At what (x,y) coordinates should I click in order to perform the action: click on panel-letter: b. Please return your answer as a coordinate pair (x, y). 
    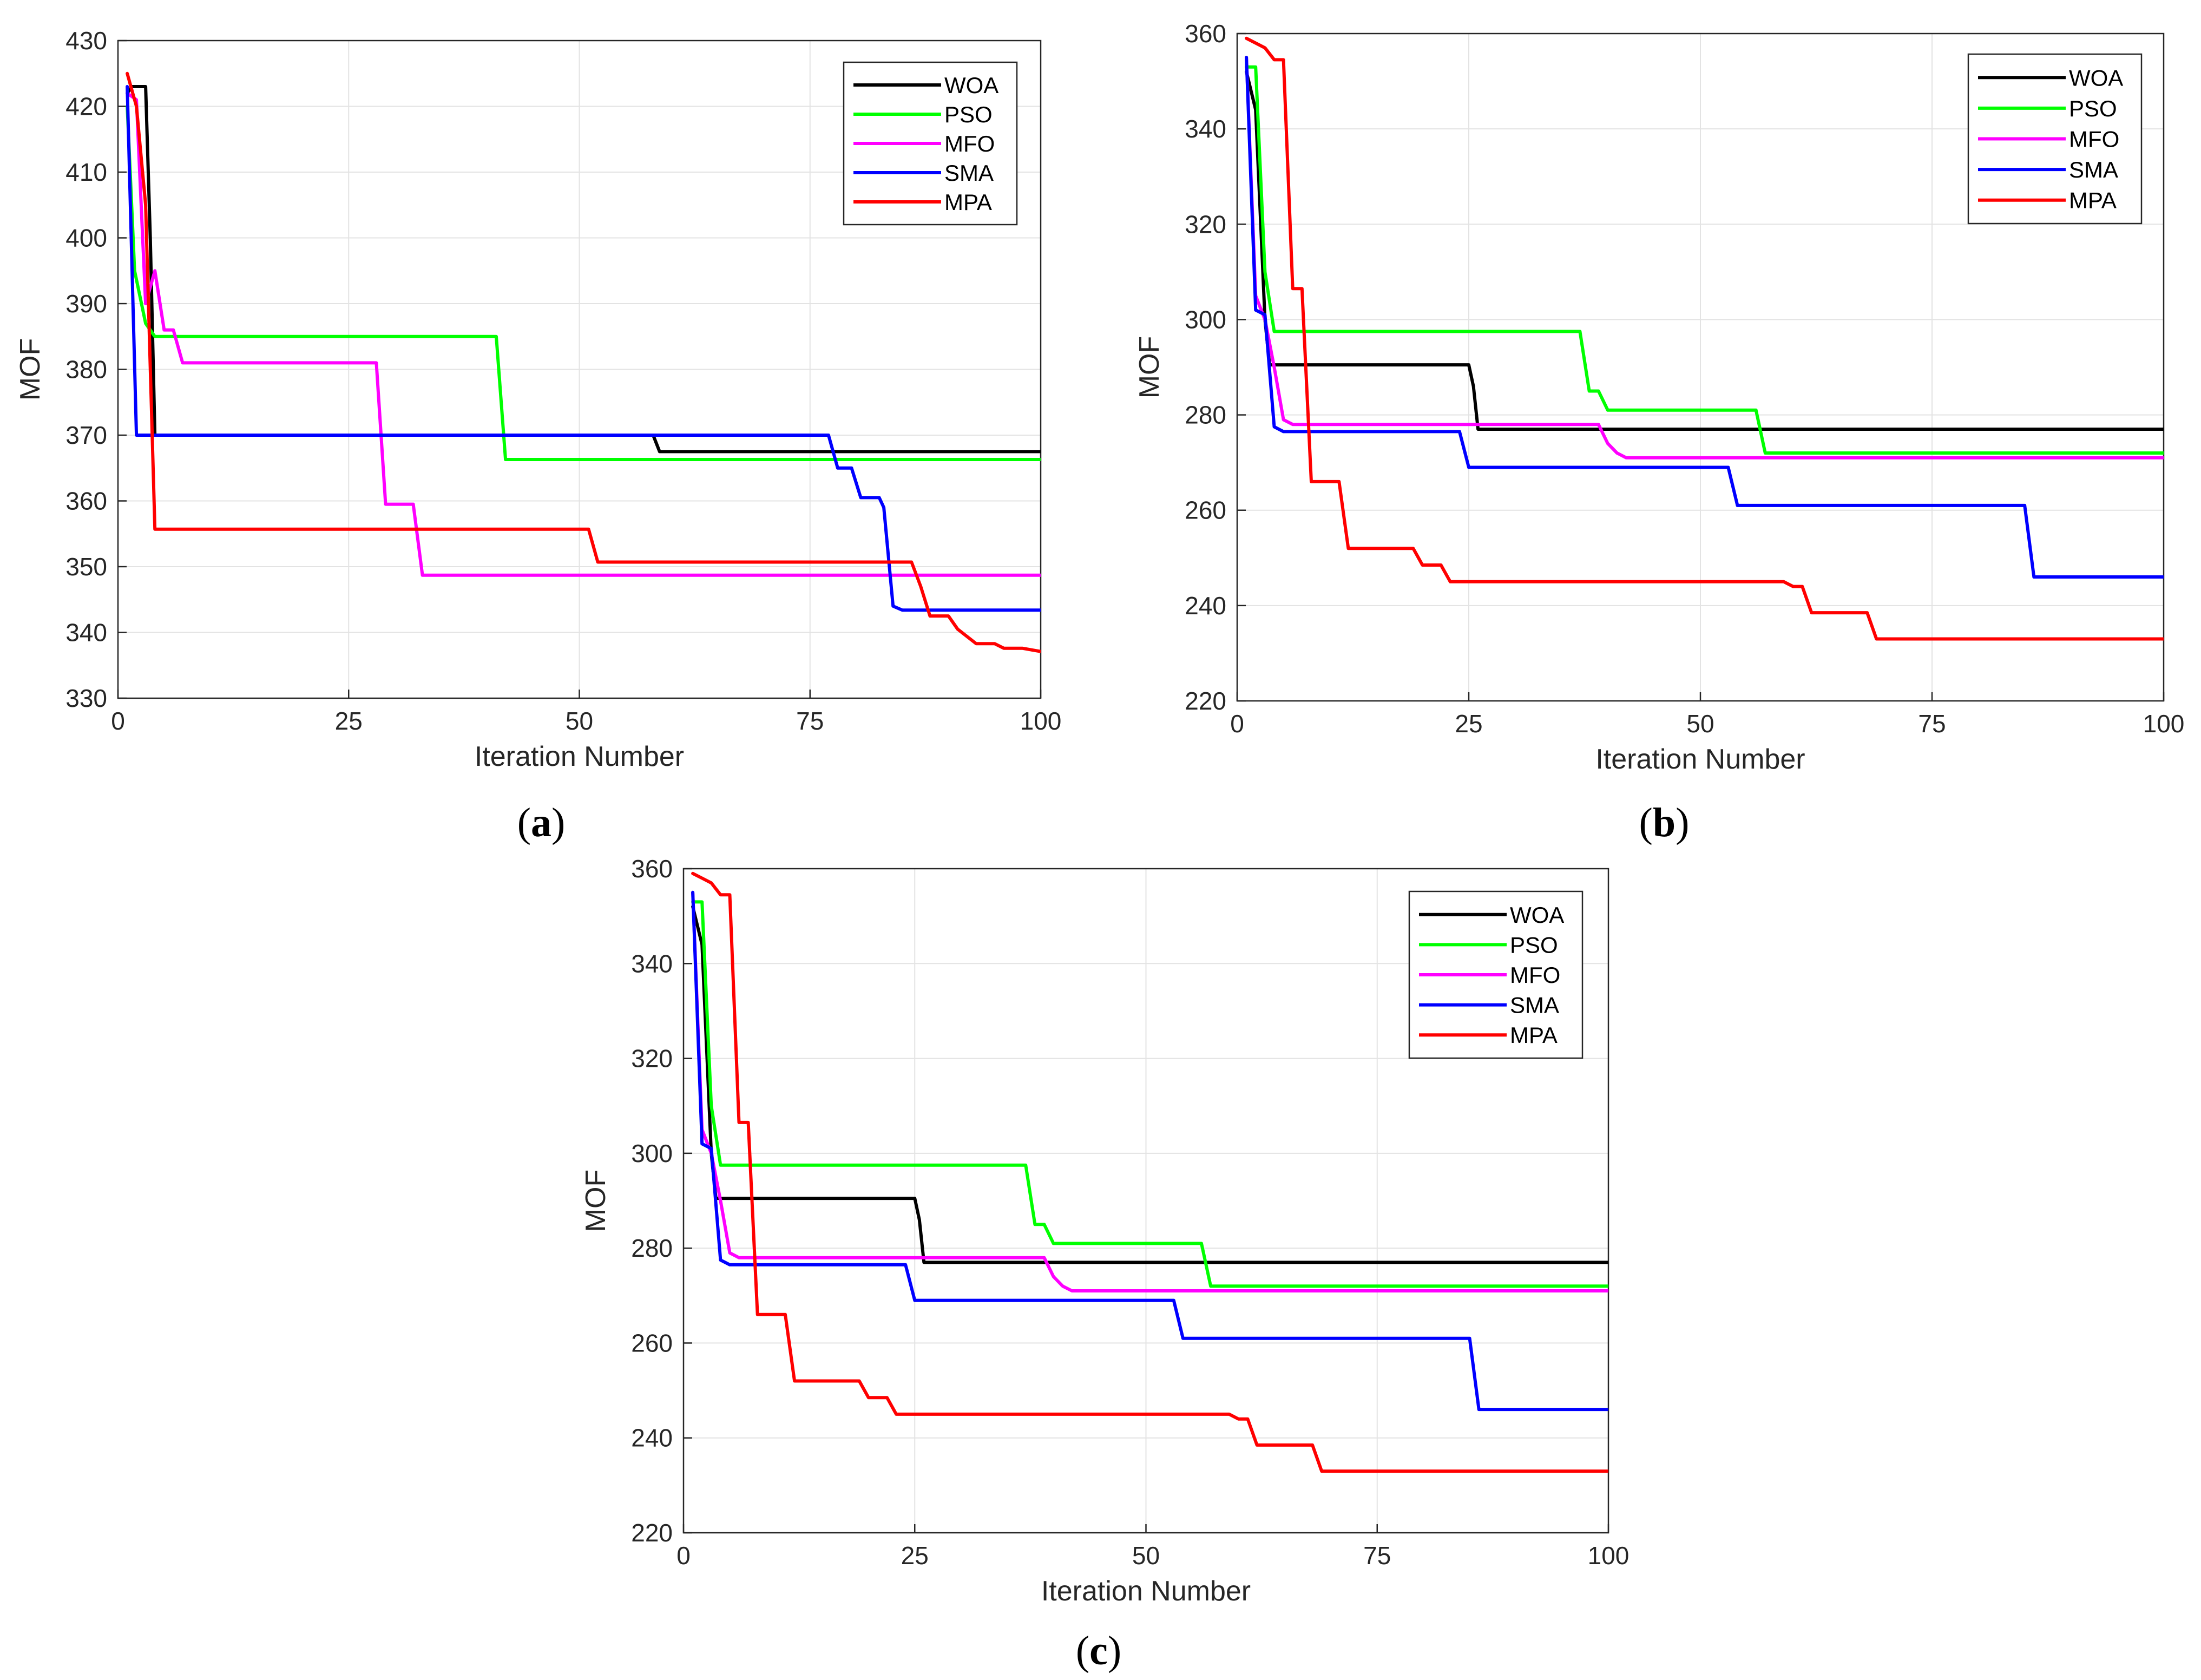
    Looking at the image, I should click on (1664, 822).